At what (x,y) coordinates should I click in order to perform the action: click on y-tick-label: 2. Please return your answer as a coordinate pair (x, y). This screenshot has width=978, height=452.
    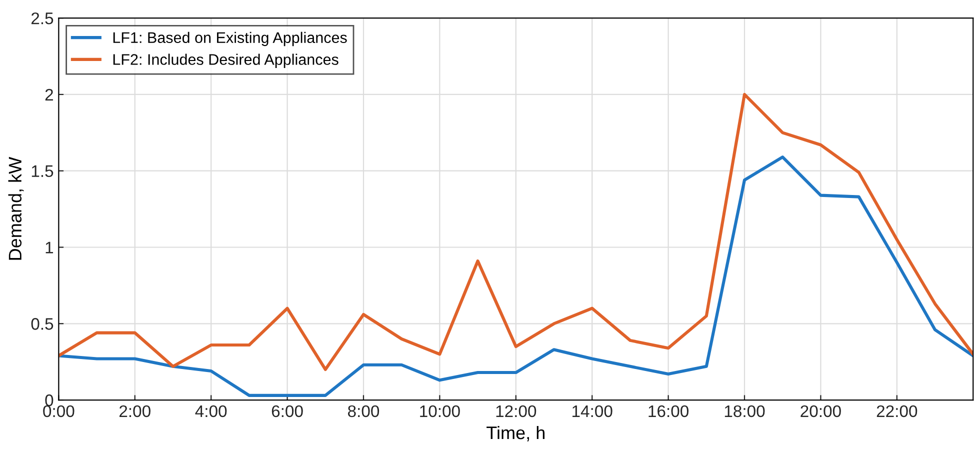
    Looking at the image, I should click on (49, 94).